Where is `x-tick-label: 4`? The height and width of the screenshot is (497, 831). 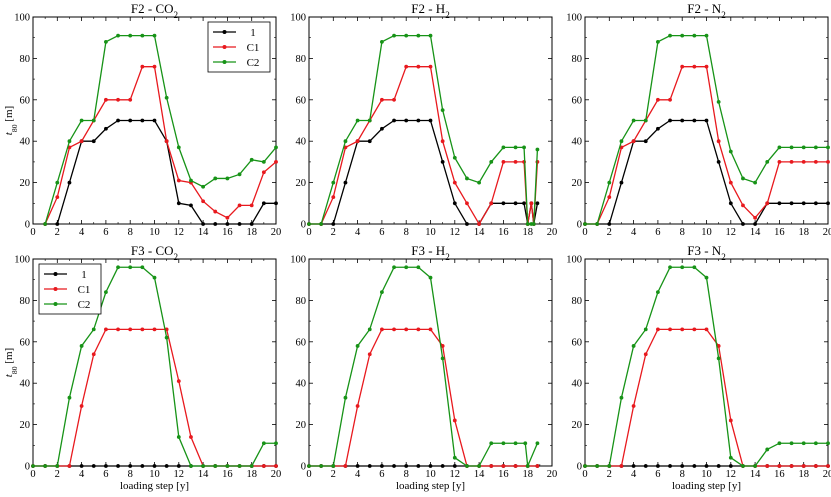
x-tick-label: 4 is located at coordinates (358, 232).